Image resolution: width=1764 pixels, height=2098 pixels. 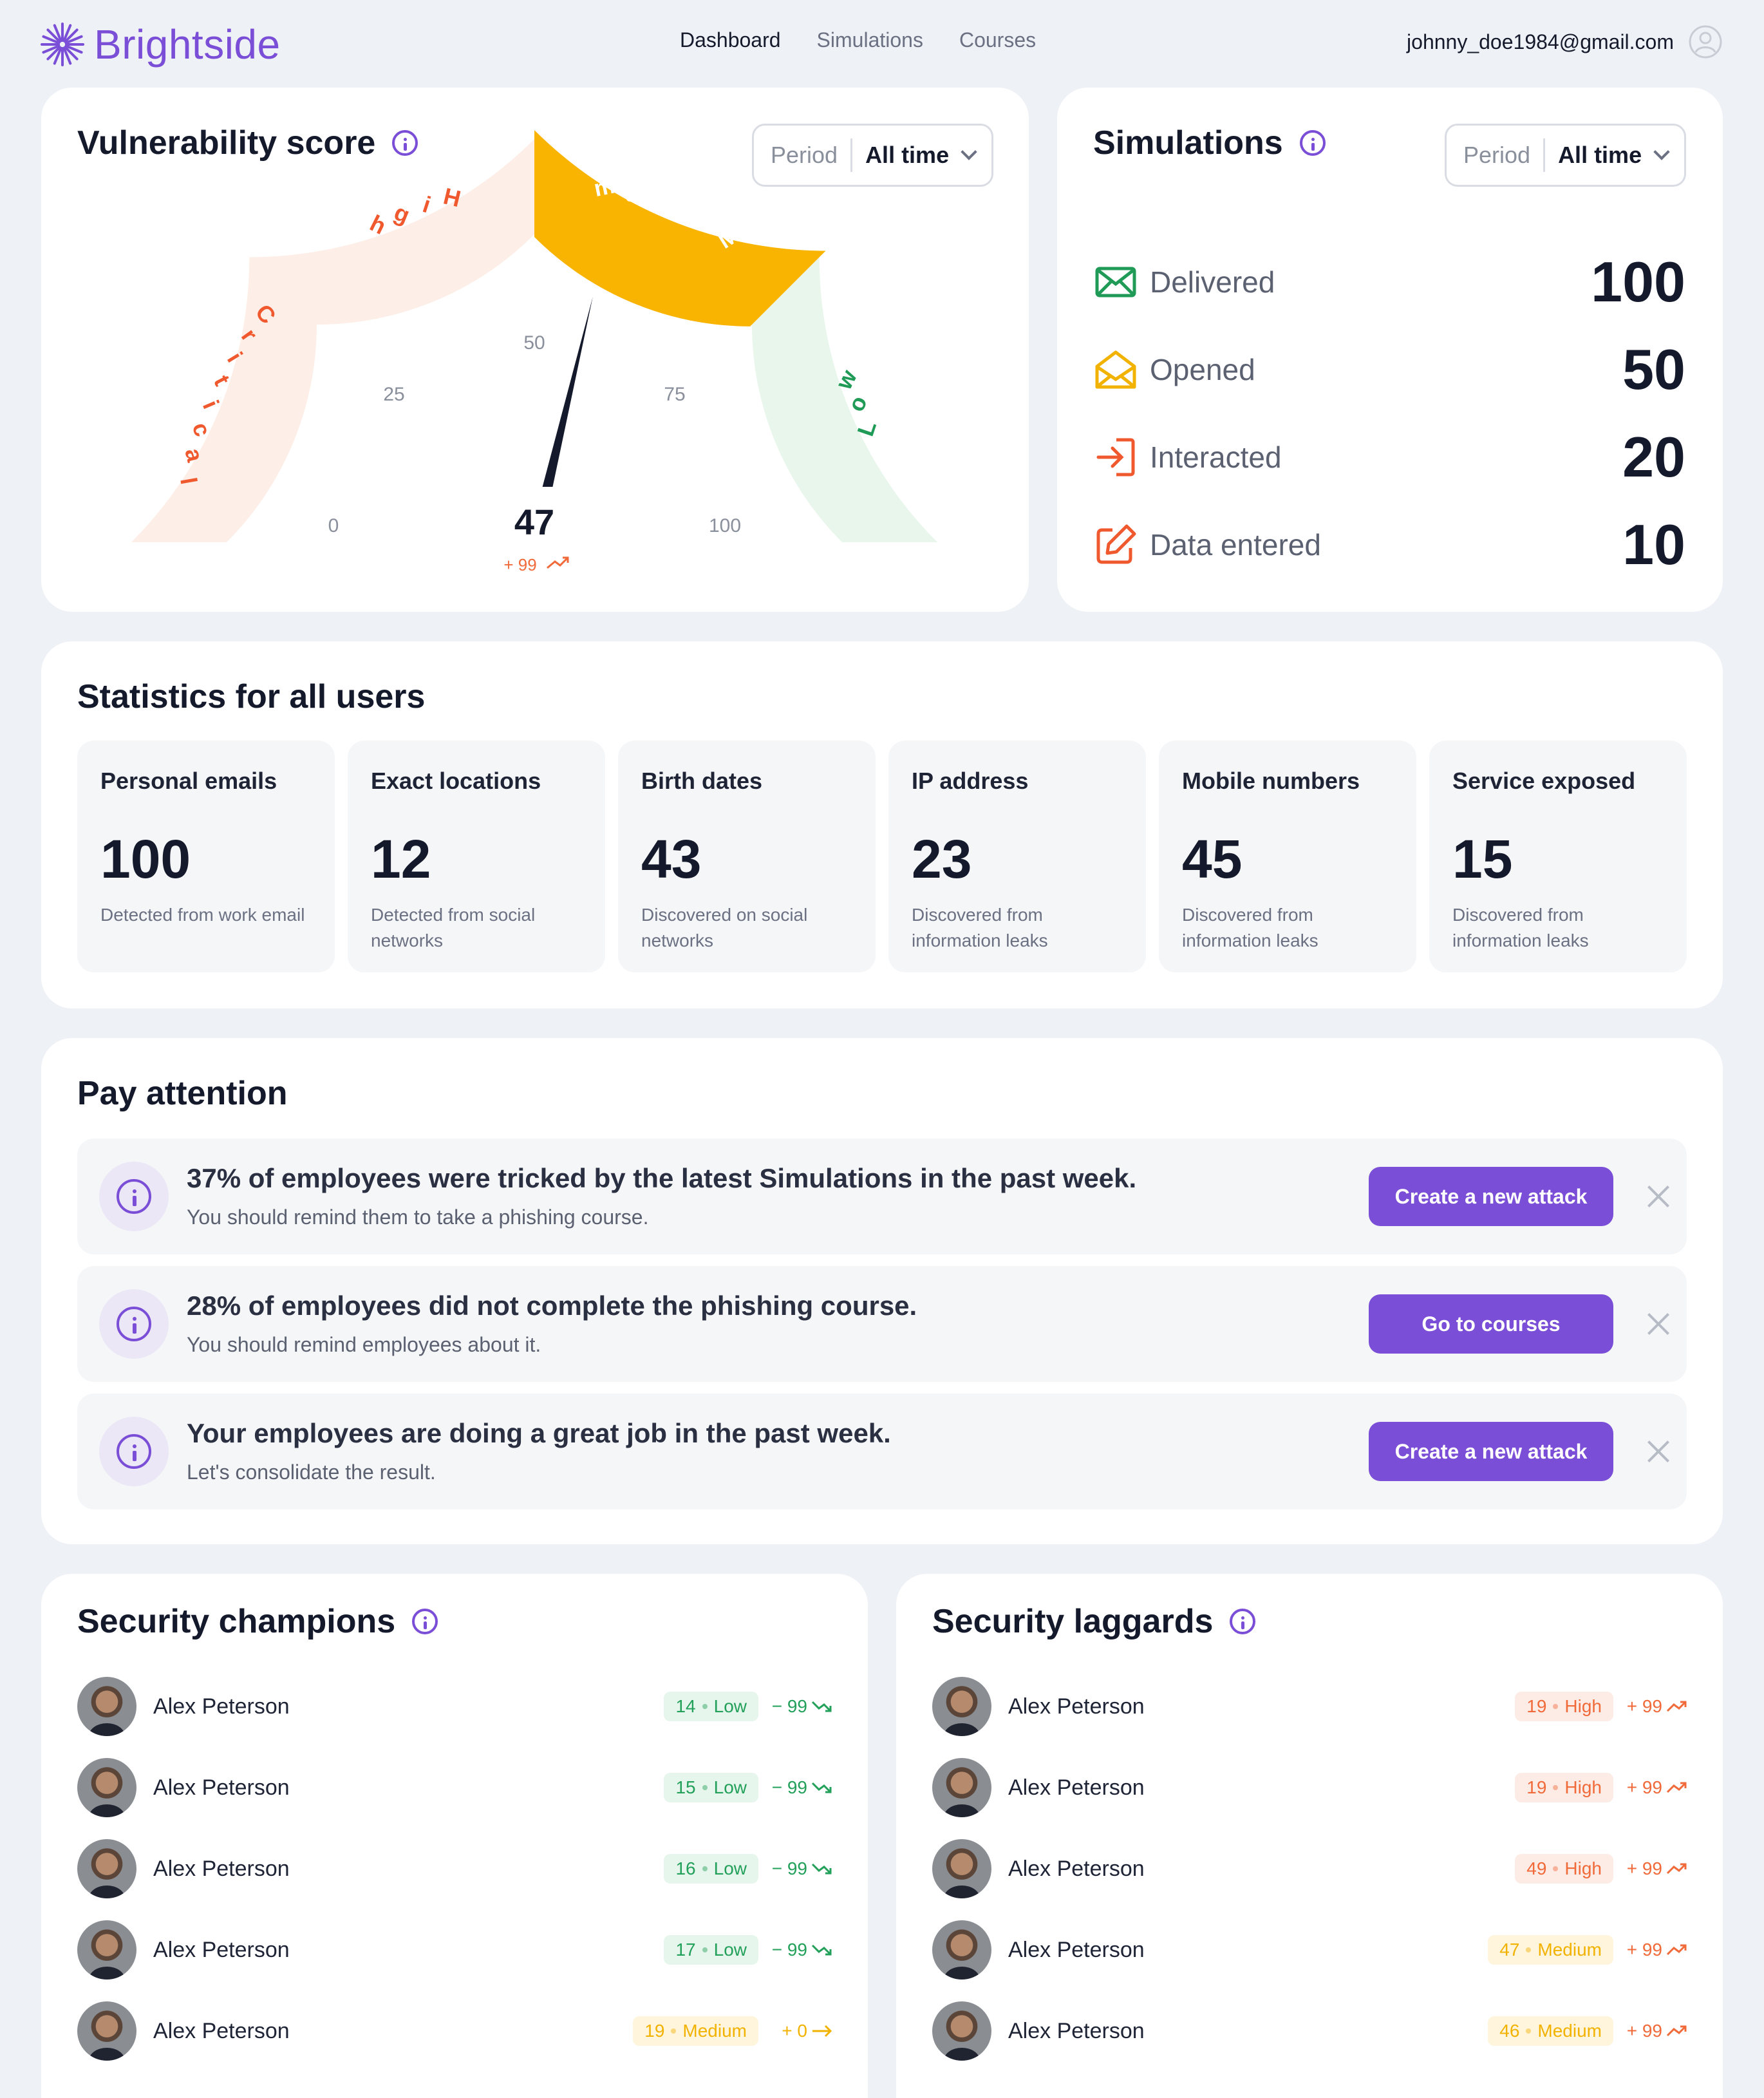 What do you see at coordinates (730, 40) in the screenshot?
I see `nav-dashboard: Dashboard` at bounding box center [730, 40].